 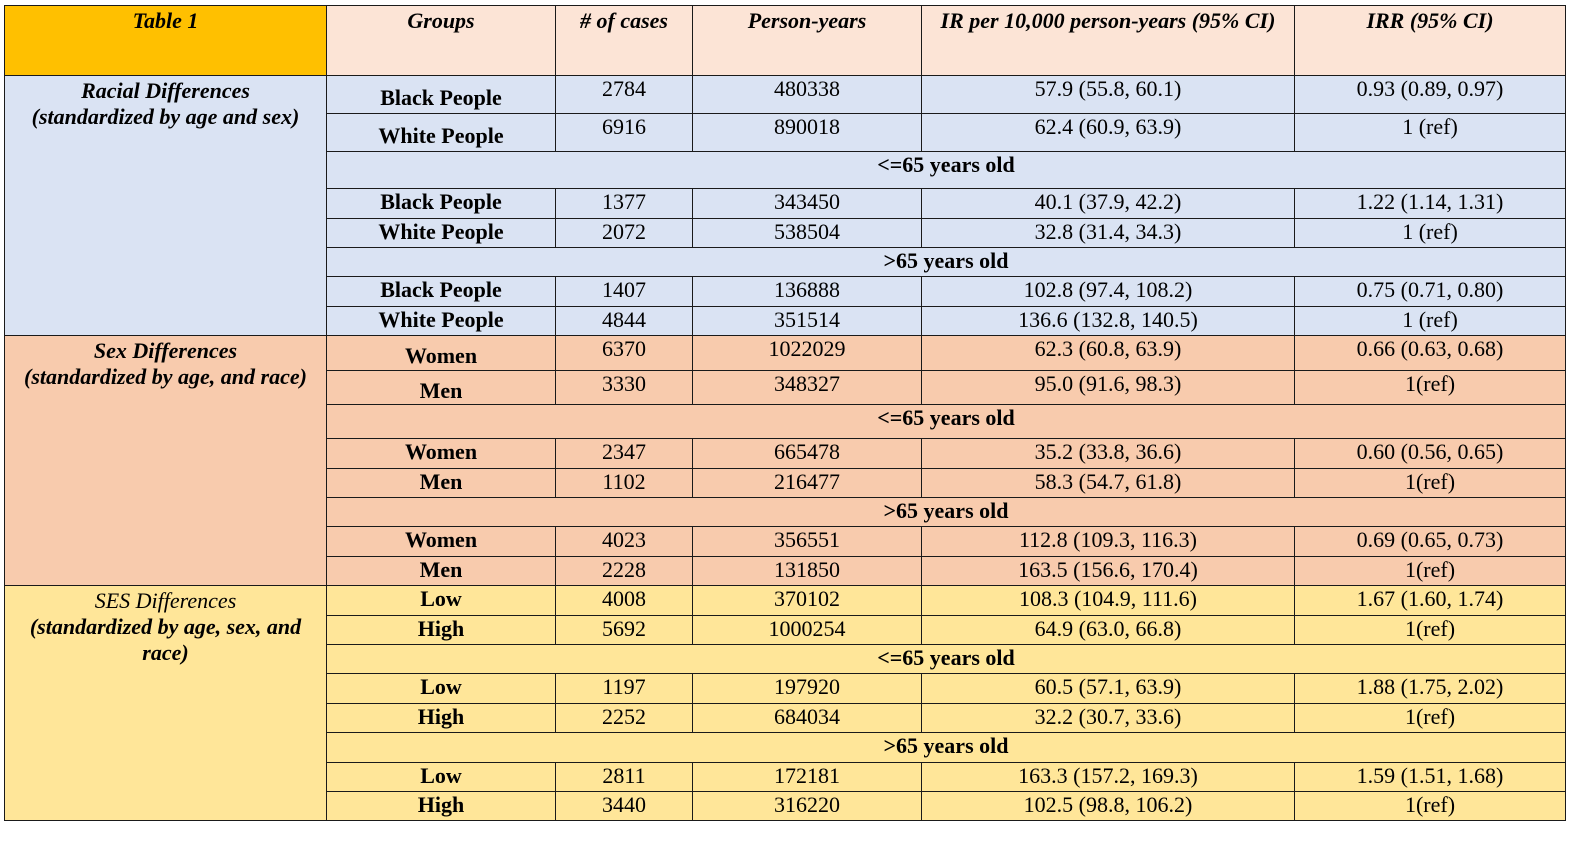 What do you see at coordinates (624, 132) in the screenshot?
I see `cases-cell: 6916` at bounding box center [624, 132].